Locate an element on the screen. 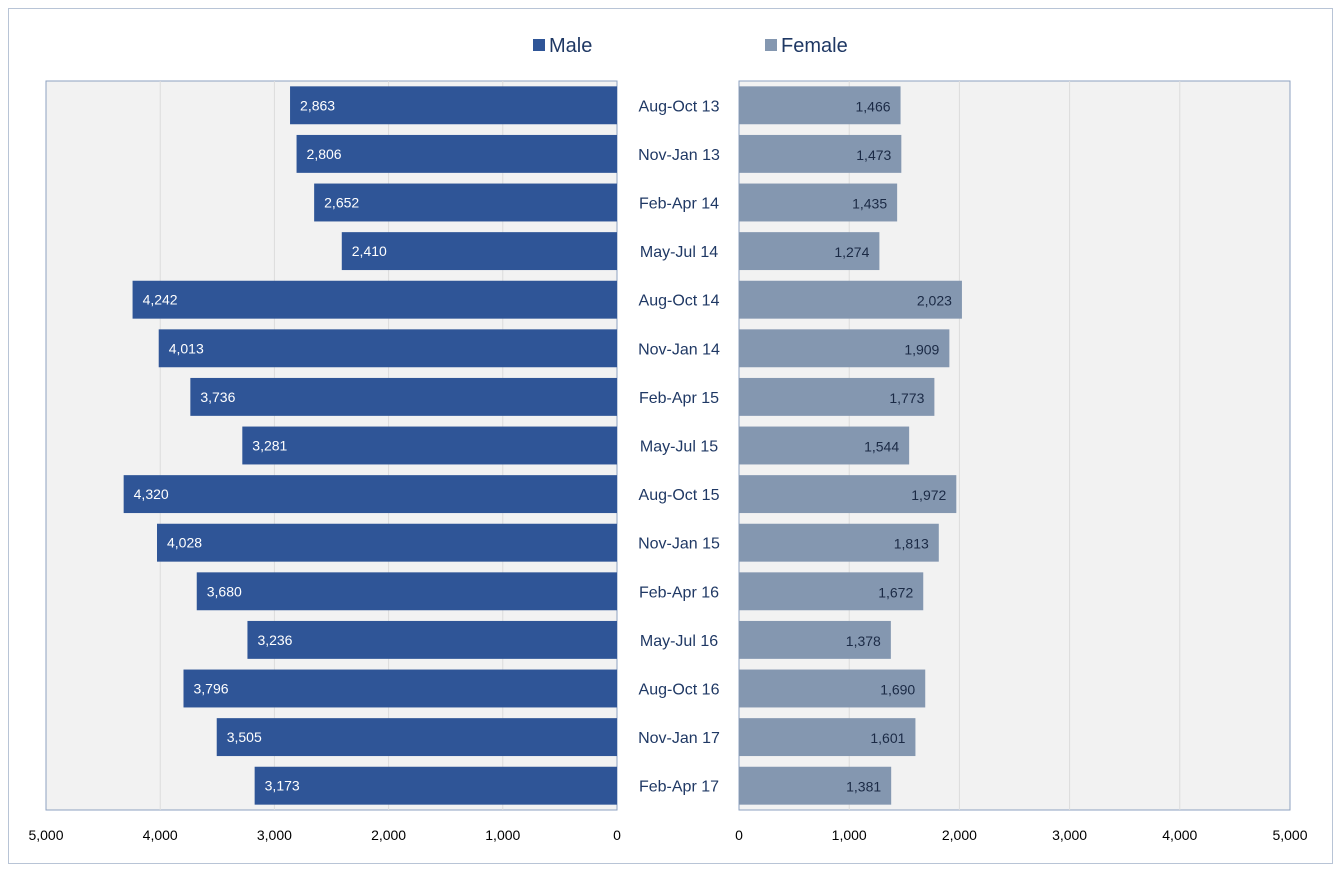 The height and width of the screenshot is (870, 1341). female-data-label: 1,601 is located at coordinates (887, 738).